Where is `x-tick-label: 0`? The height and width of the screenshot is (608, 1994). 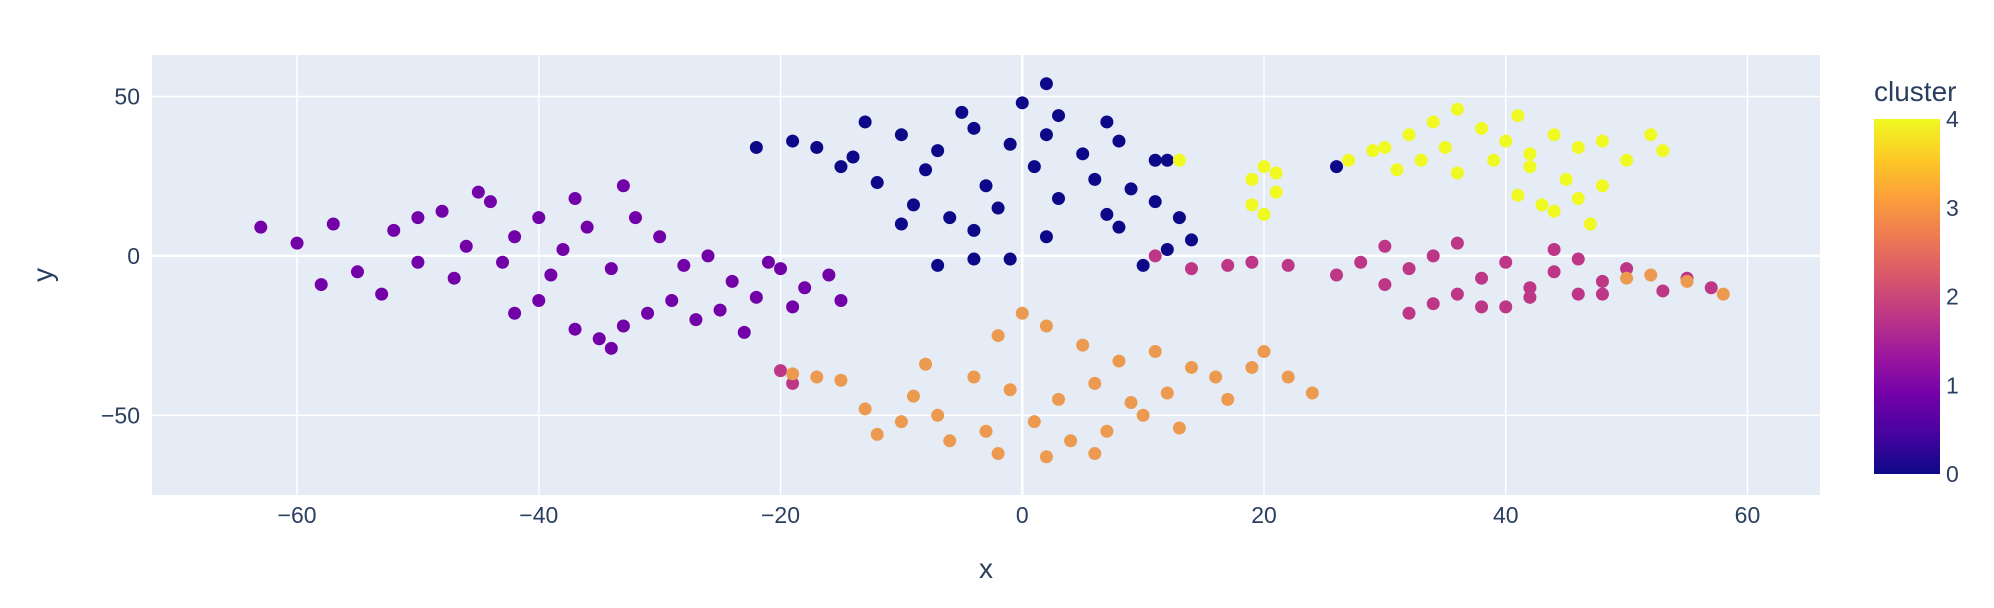 x-tick-label: 0 is located at coordinates (1022, 515).